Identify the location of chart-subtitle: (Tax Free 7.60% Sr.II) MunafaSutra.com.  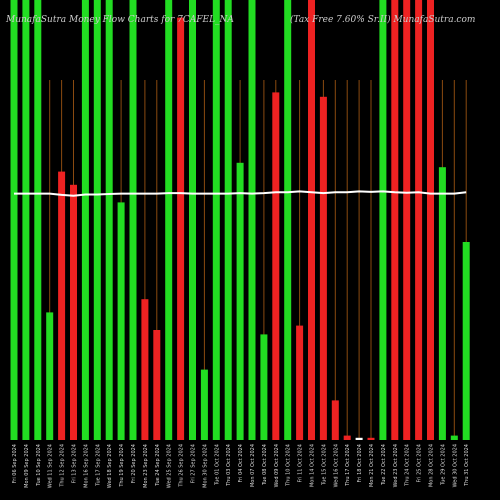
(382, 19).